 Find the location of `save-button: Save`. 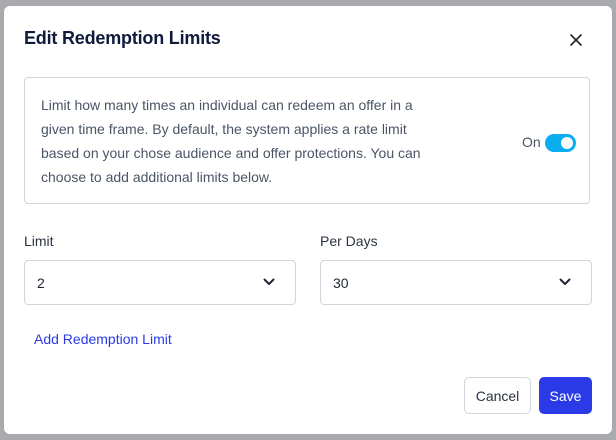

save-button: Save is located at coordinates (565, 395).